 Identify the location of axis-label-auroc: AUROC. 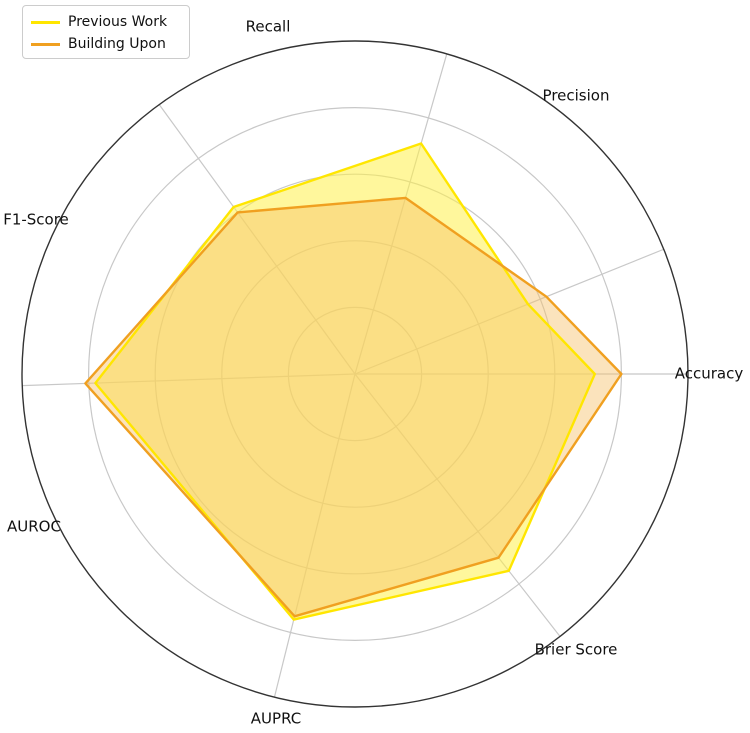
(34, 527).